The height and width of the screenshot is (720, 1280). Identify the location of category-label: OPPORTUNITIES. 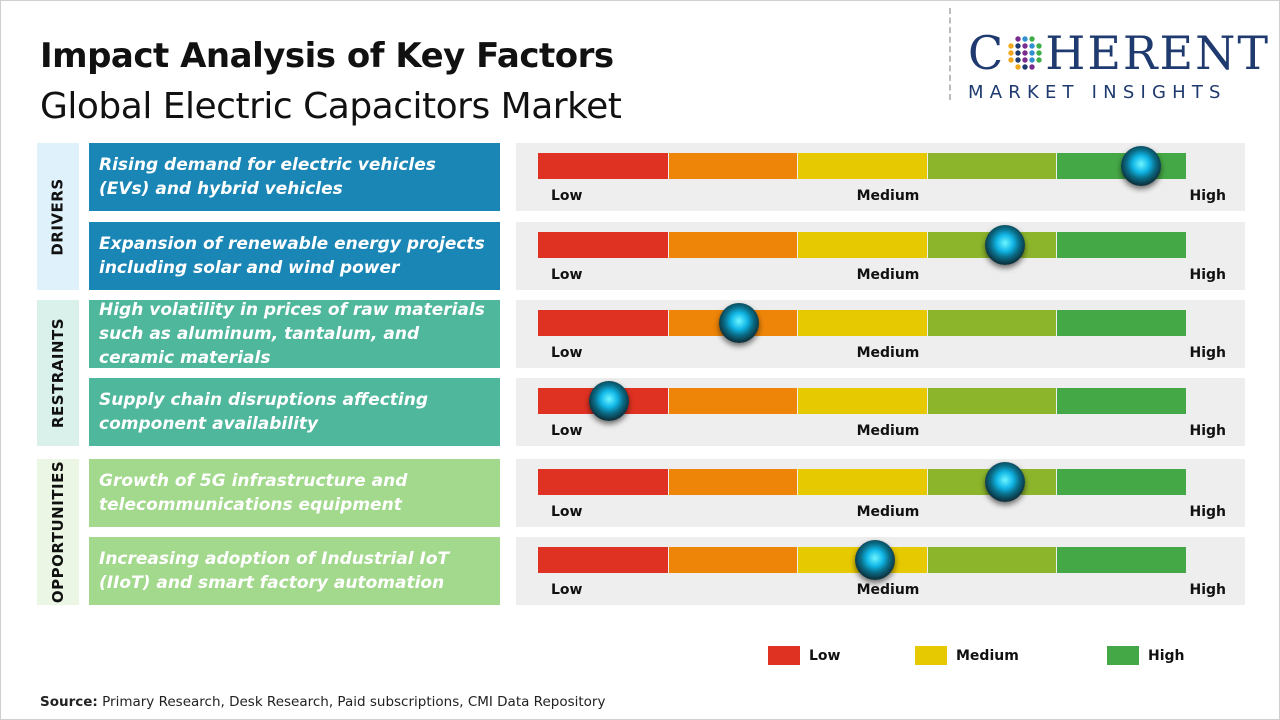
(58, 532).